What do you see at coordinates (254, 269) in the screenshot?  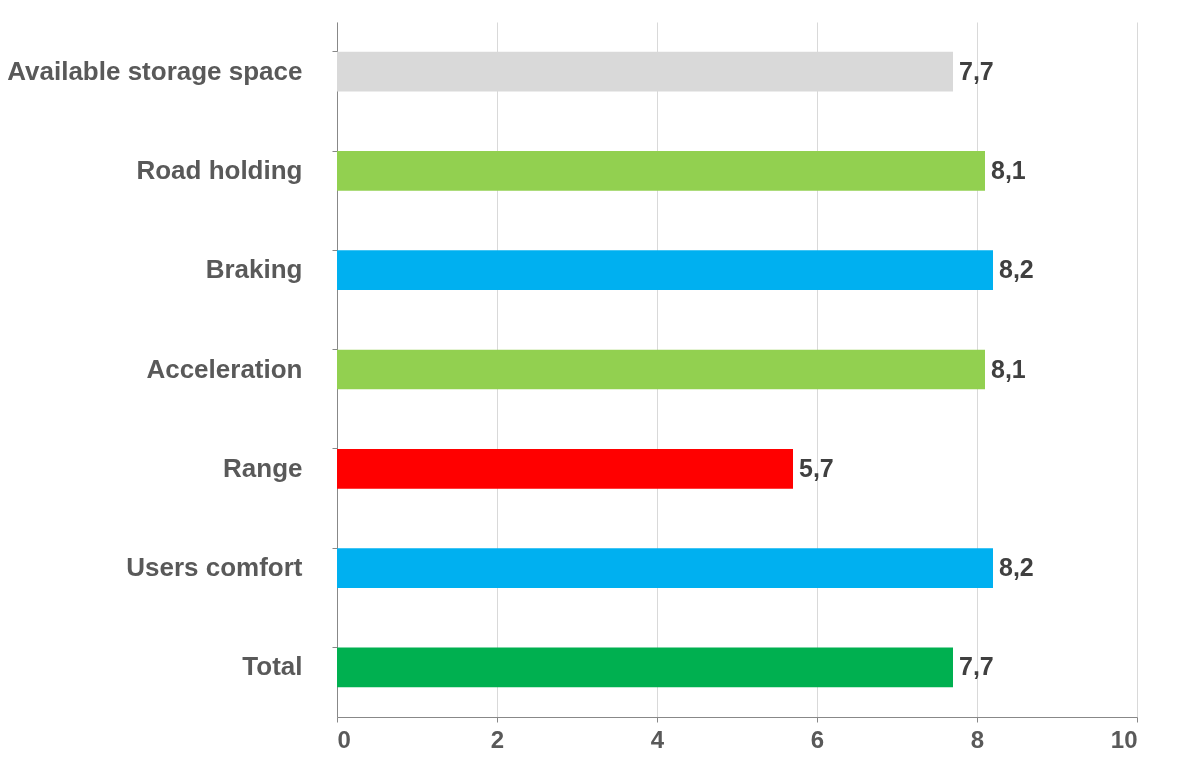 I see `y-tick-label: Braking` at bounding box center [254, 269].